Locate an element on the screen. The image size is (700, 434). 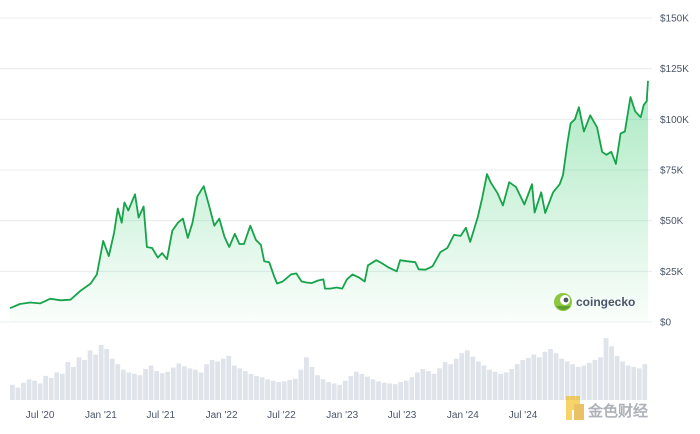
x-tick-label: Jan '21 is located at coordinates (101, 415).